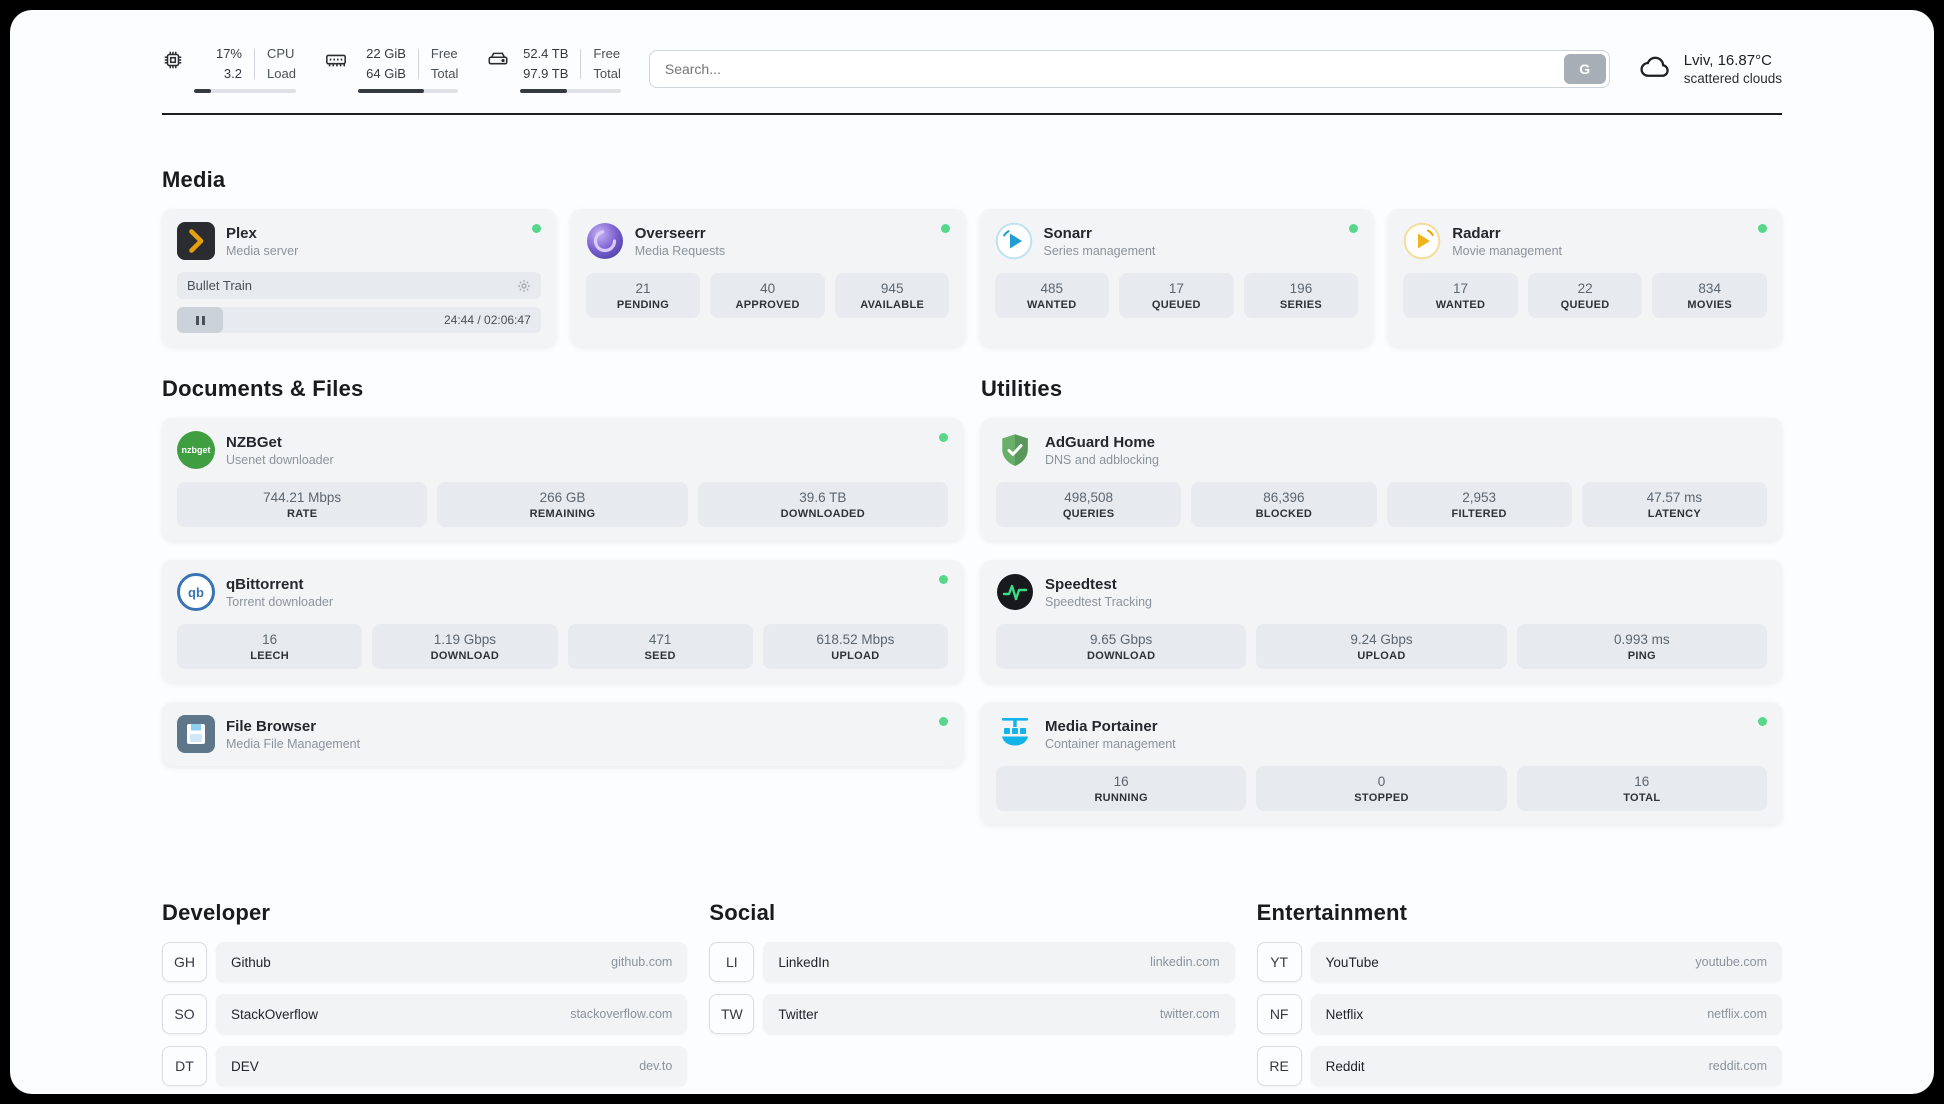  I want to click on ram-free-value: 22 GiB, so click(386, 53).